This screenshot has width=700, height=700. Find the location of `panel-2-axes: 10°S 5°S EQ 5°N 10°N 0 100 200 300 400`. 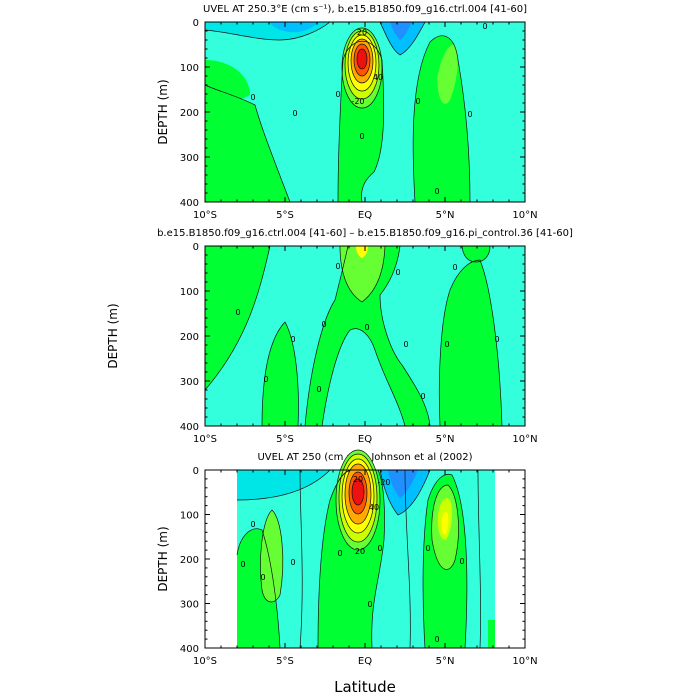

panel-2-axes: 10°S 5°S EQ 5°N 10°N 0 100 200 300 400 is located at coordinates (359, 343).